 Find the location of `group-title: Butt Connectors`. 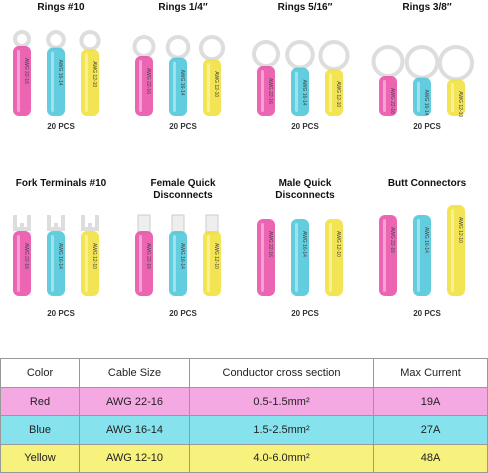

group-title: Butt Connectors is located at coordinates (427, 183).